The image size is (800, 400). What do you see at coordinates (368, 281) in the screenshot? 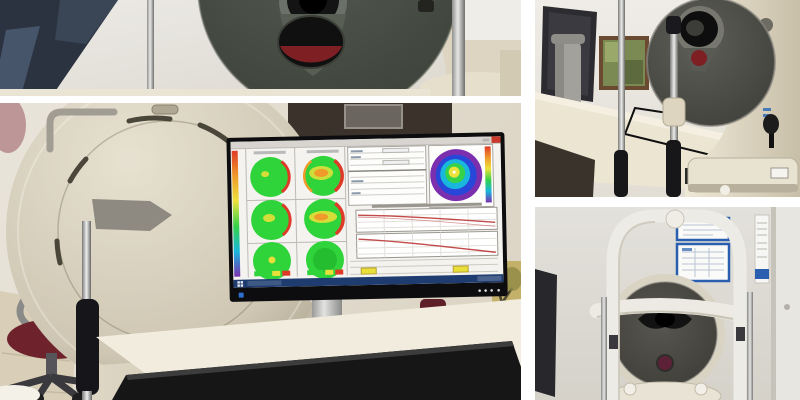
I see `windows-taskbar` at bounding box center [368, 281].